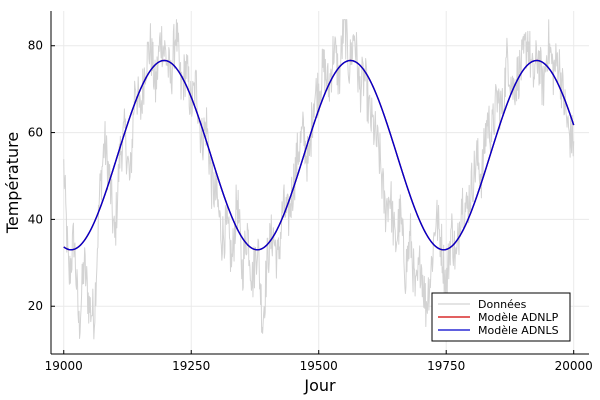  Describe the element at coordinates (12, 183) in the screenshot. I see `y-axis-label: Température` at that location.